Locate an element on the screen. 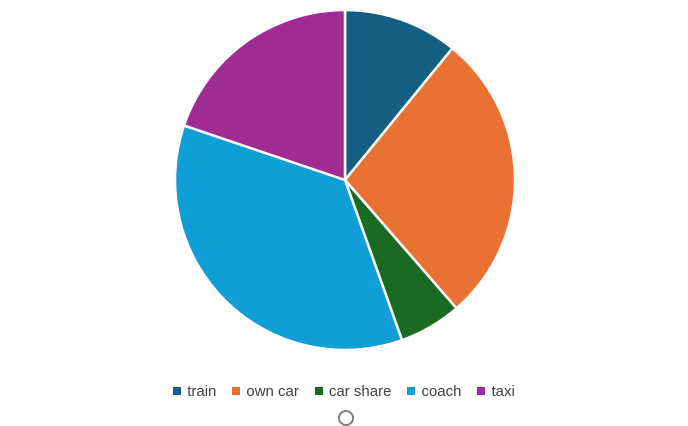 The width and height of the screenshot is (688, 426). legend-item-coach: coach is located at coordinates (434, 391).